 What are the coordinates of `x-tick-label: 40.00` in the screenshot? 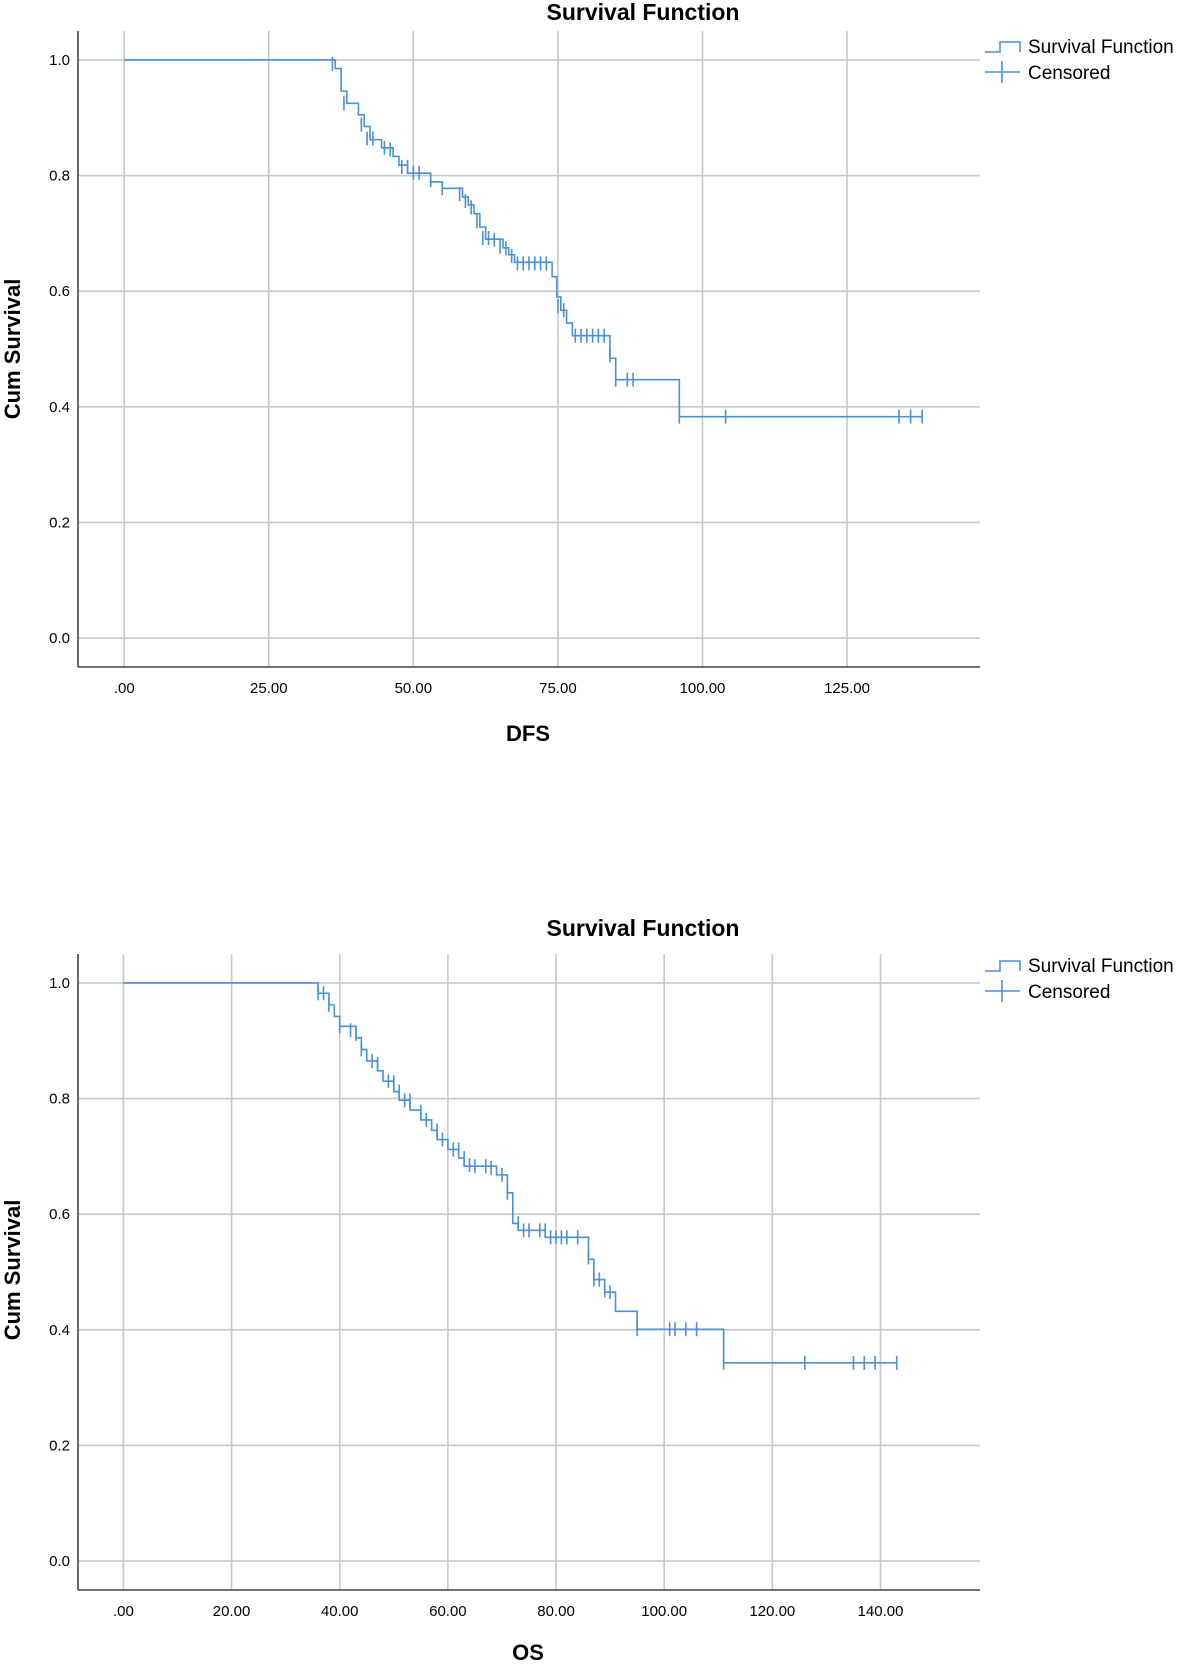 It's located at (340, 1611).